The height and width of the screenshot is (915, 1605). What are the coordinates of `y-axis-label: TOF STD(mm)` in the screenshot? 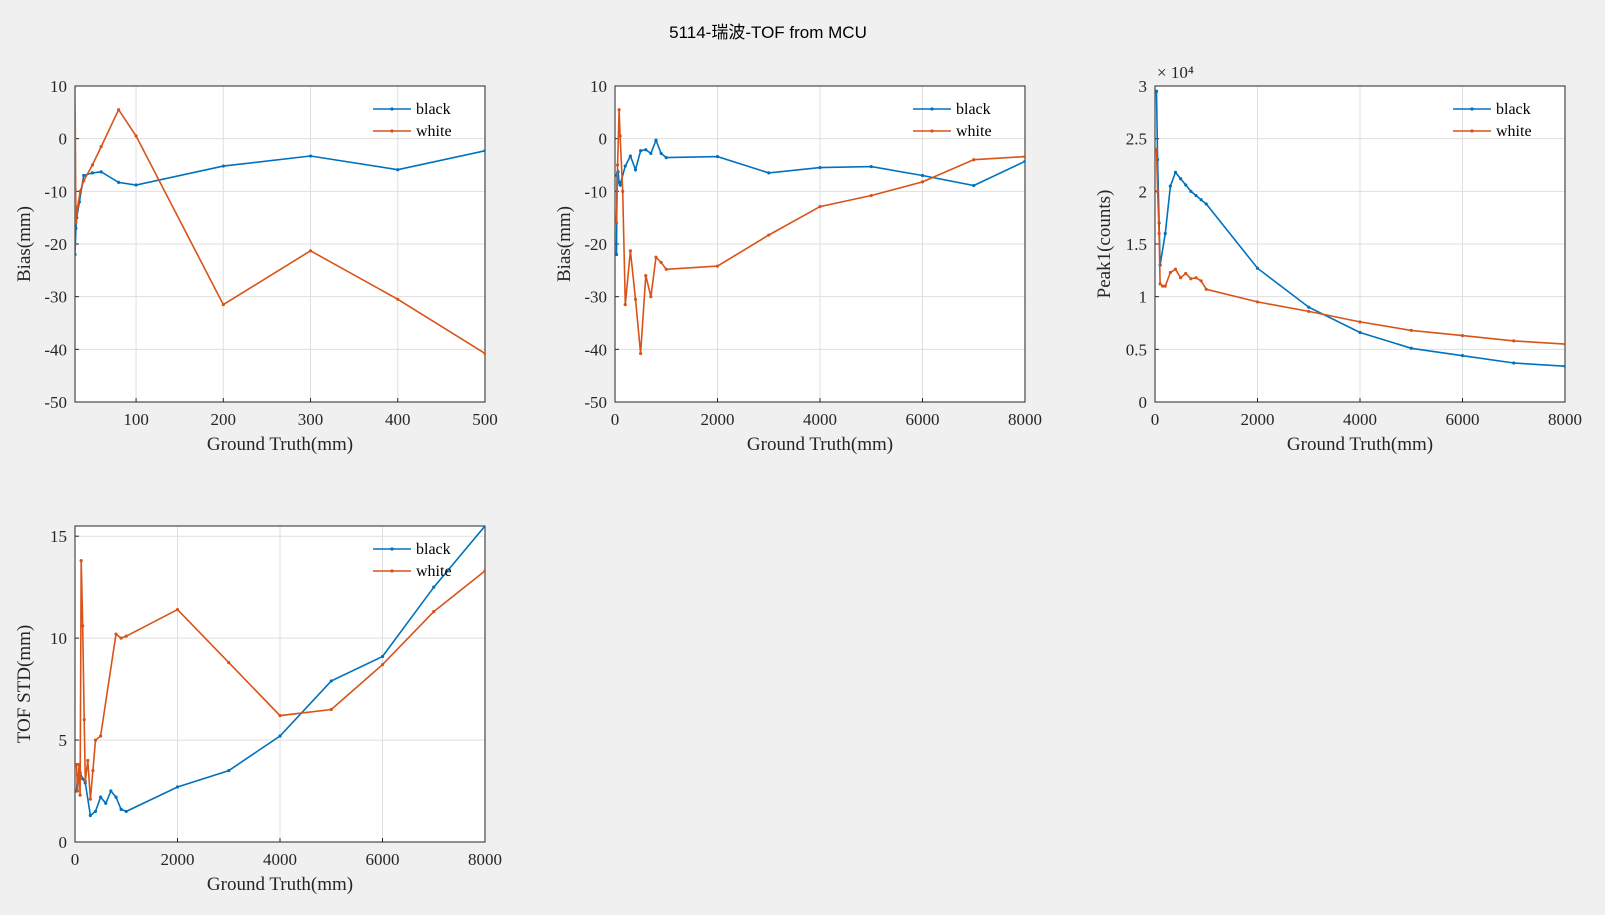 It's located at (24, 684).